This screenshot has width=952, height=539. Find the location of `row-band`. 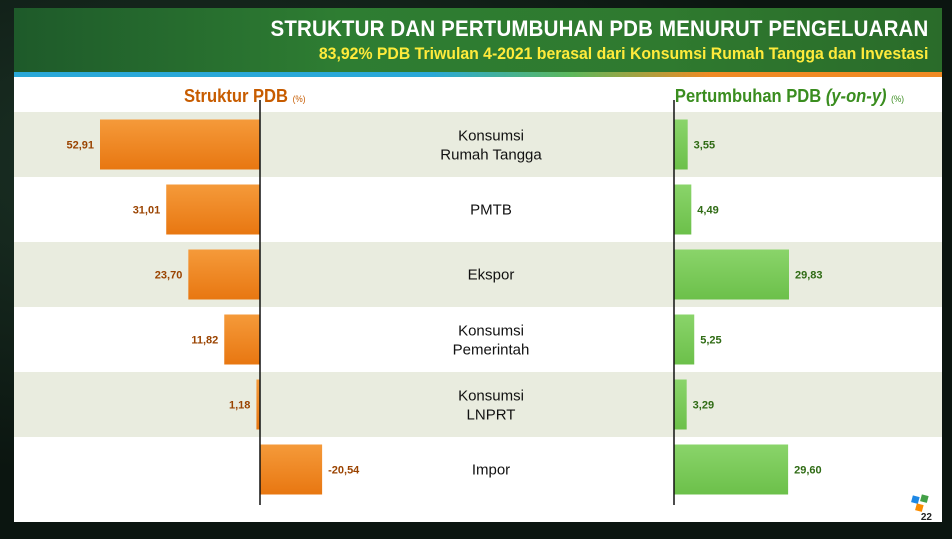

row-band is located at coordinates (478, 404).